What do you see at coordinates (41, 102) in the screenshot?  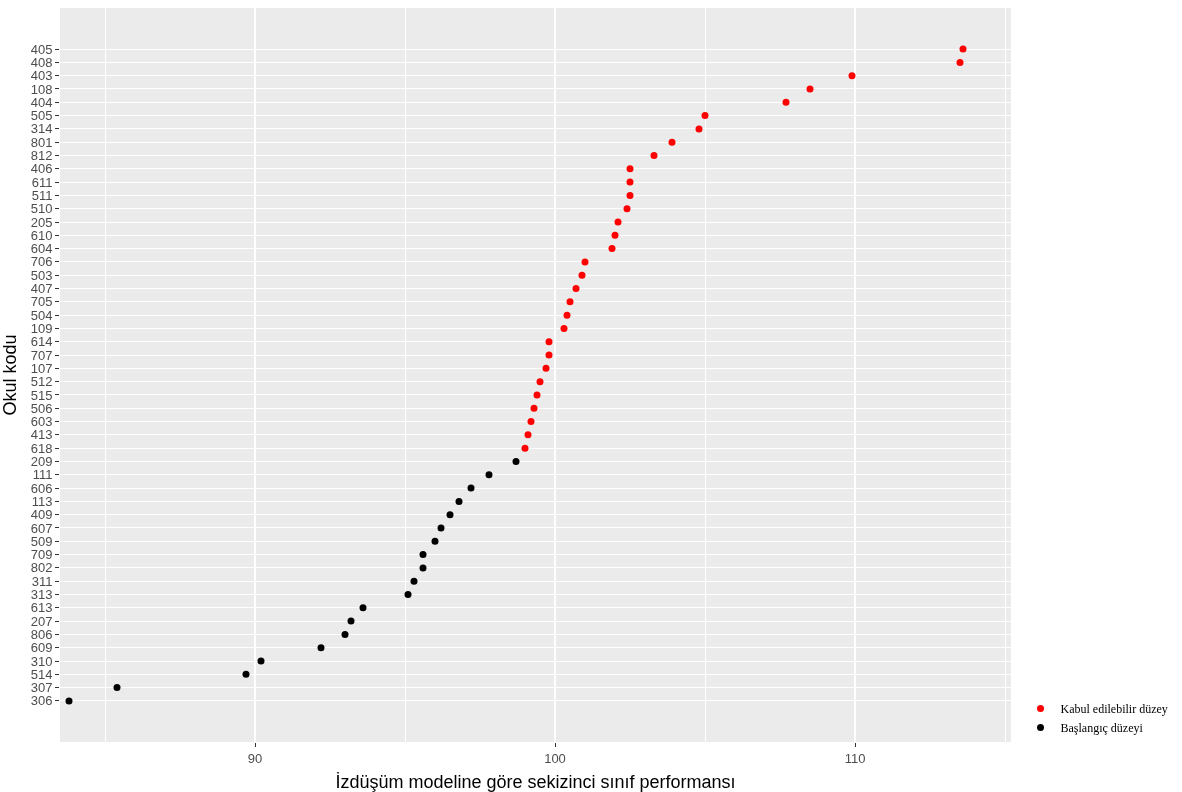 I see `y-tick-label: 404` at bounding box center [41, 102].